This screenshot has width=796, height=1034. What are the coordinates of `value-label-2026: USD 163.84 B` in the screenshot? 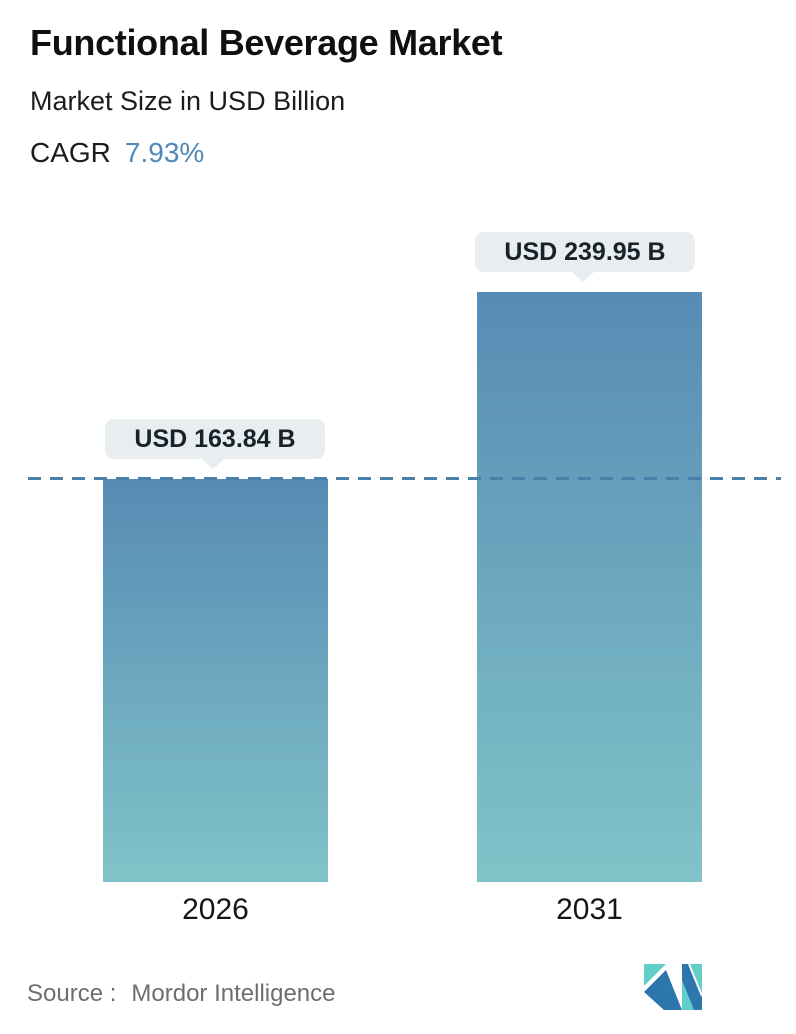 It's located at (215, 444).